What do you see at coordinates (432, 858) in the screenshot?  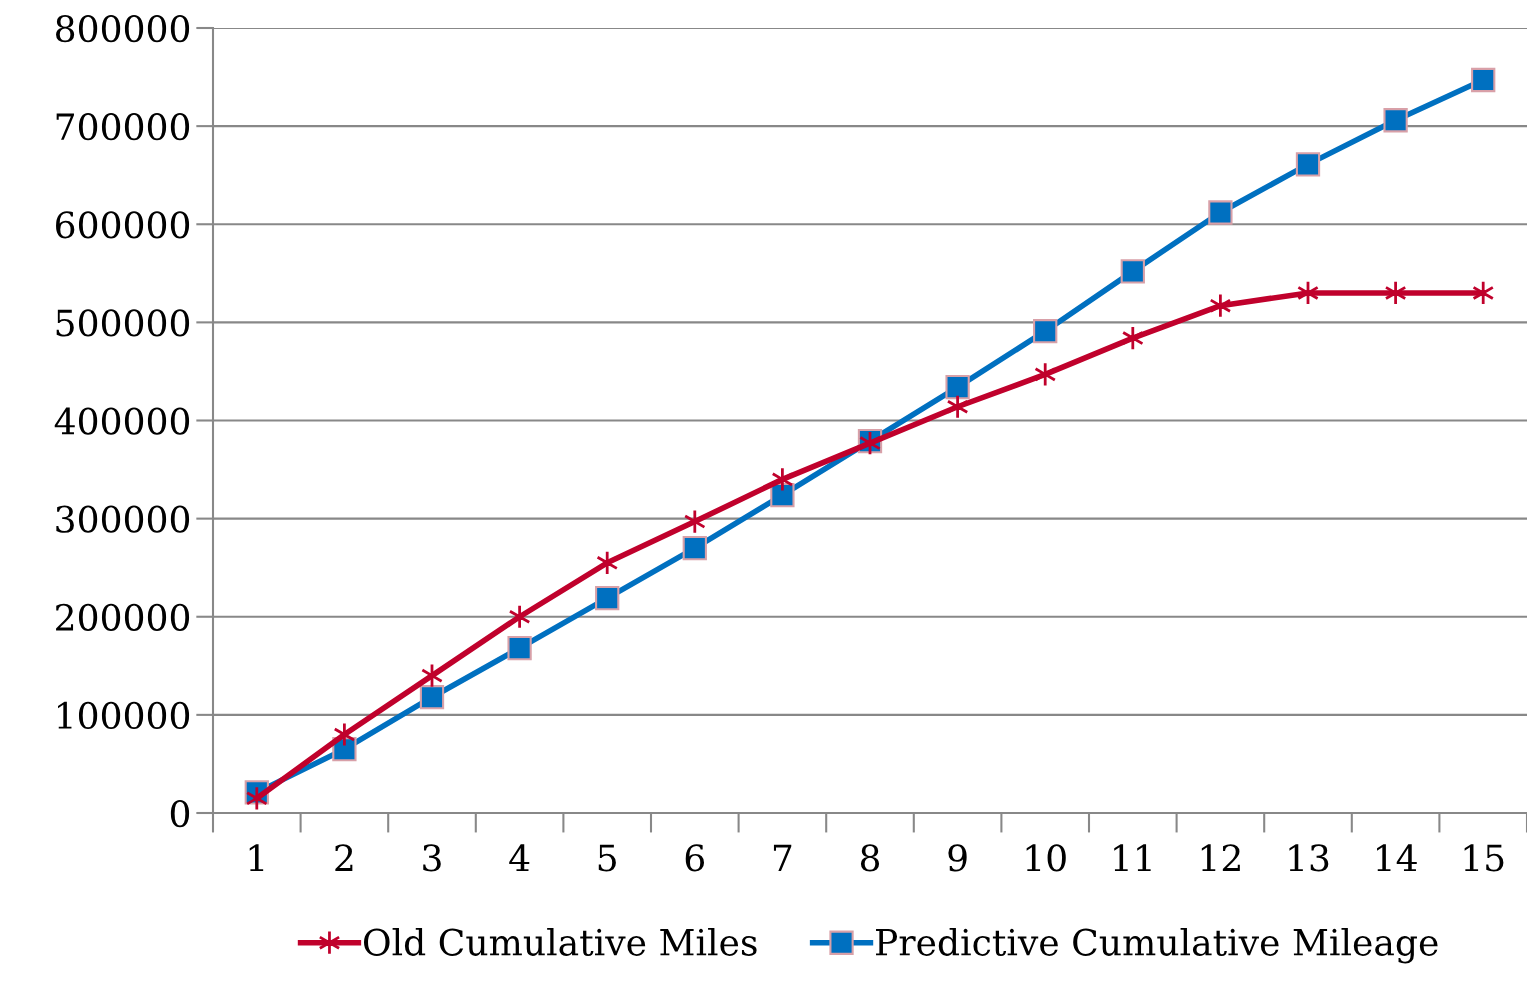 I see `x-tick-label: 3` at bounding box center [432, 858].